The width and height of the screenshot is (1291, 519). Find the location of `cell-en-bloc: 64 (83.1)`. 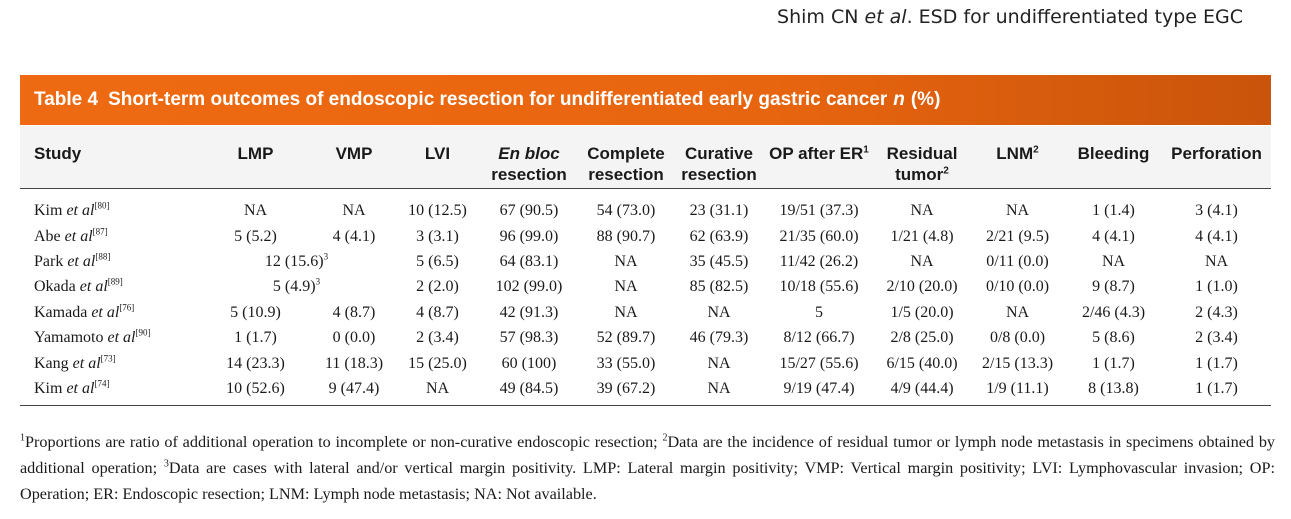

cell-en-bloc: 64 (83.1) is located at coordinates (529, 261).